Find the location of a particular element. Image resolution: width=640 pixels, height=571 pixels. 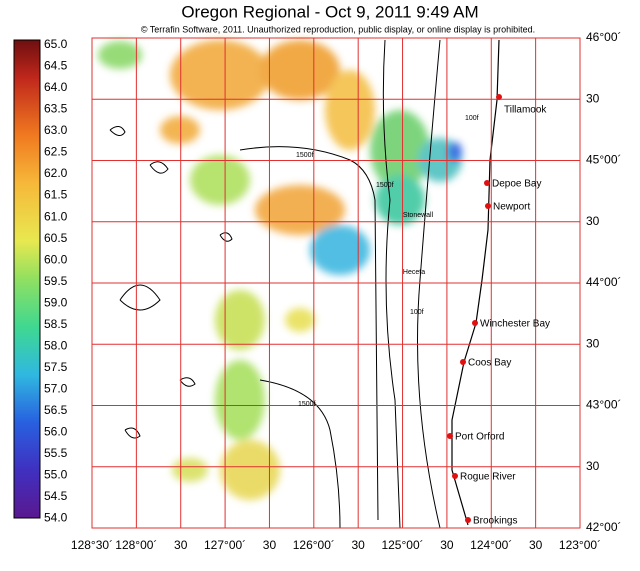

lon-label: 128°00´ is located at coordinates (136, 545).